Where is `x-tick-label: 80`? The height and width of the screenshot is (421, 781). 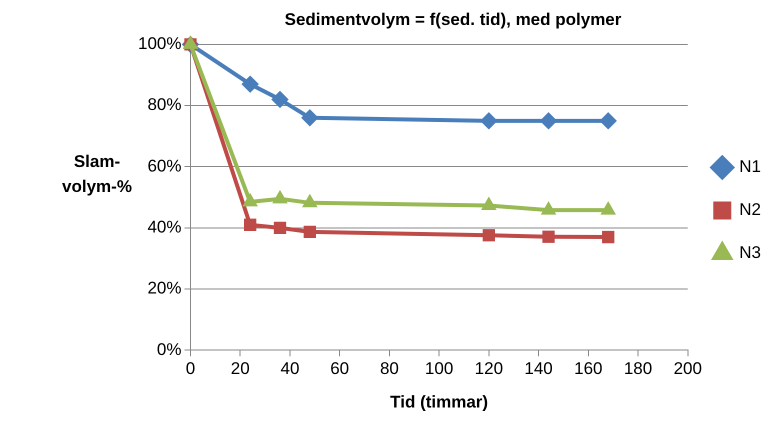
x-tick-label: 80 is located at coordinates (389, 368).